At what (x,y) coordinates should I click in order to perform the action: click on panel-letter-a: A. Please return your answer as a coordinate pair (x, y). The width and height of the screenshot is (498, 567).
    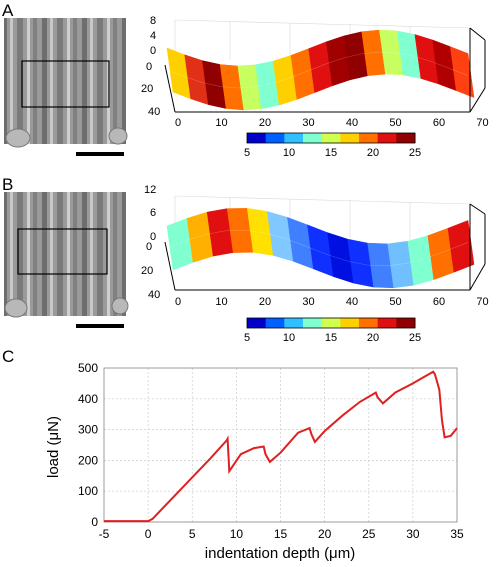
    Looking at the image, I should click on (8, 10).